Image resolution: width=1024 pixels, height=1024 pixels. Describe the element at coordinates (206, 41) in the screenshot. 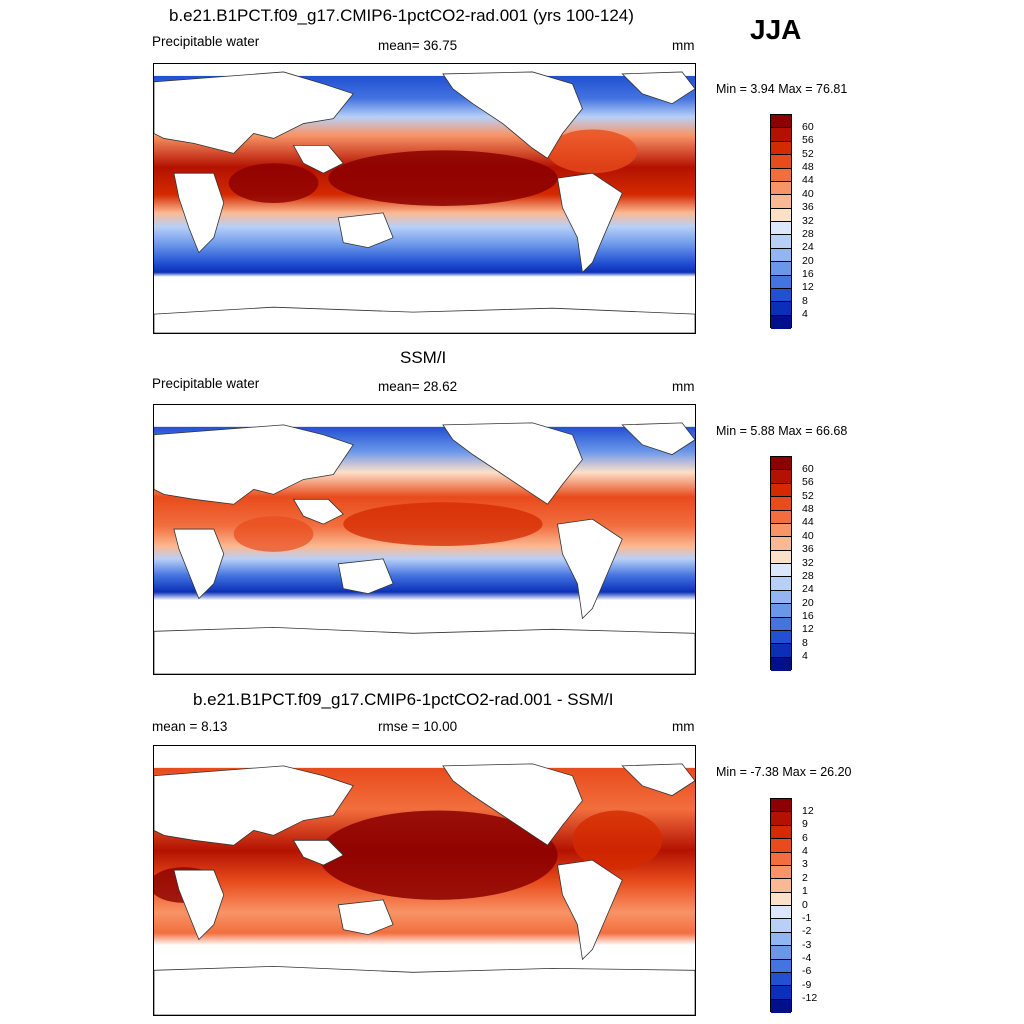

I see `panel1-variable-label: Precipitable water` at that location.